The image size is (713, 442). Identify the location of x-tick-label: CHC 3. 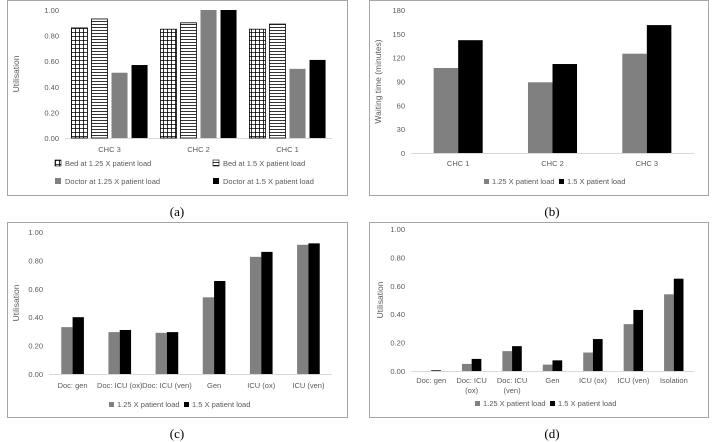
(647, 163).